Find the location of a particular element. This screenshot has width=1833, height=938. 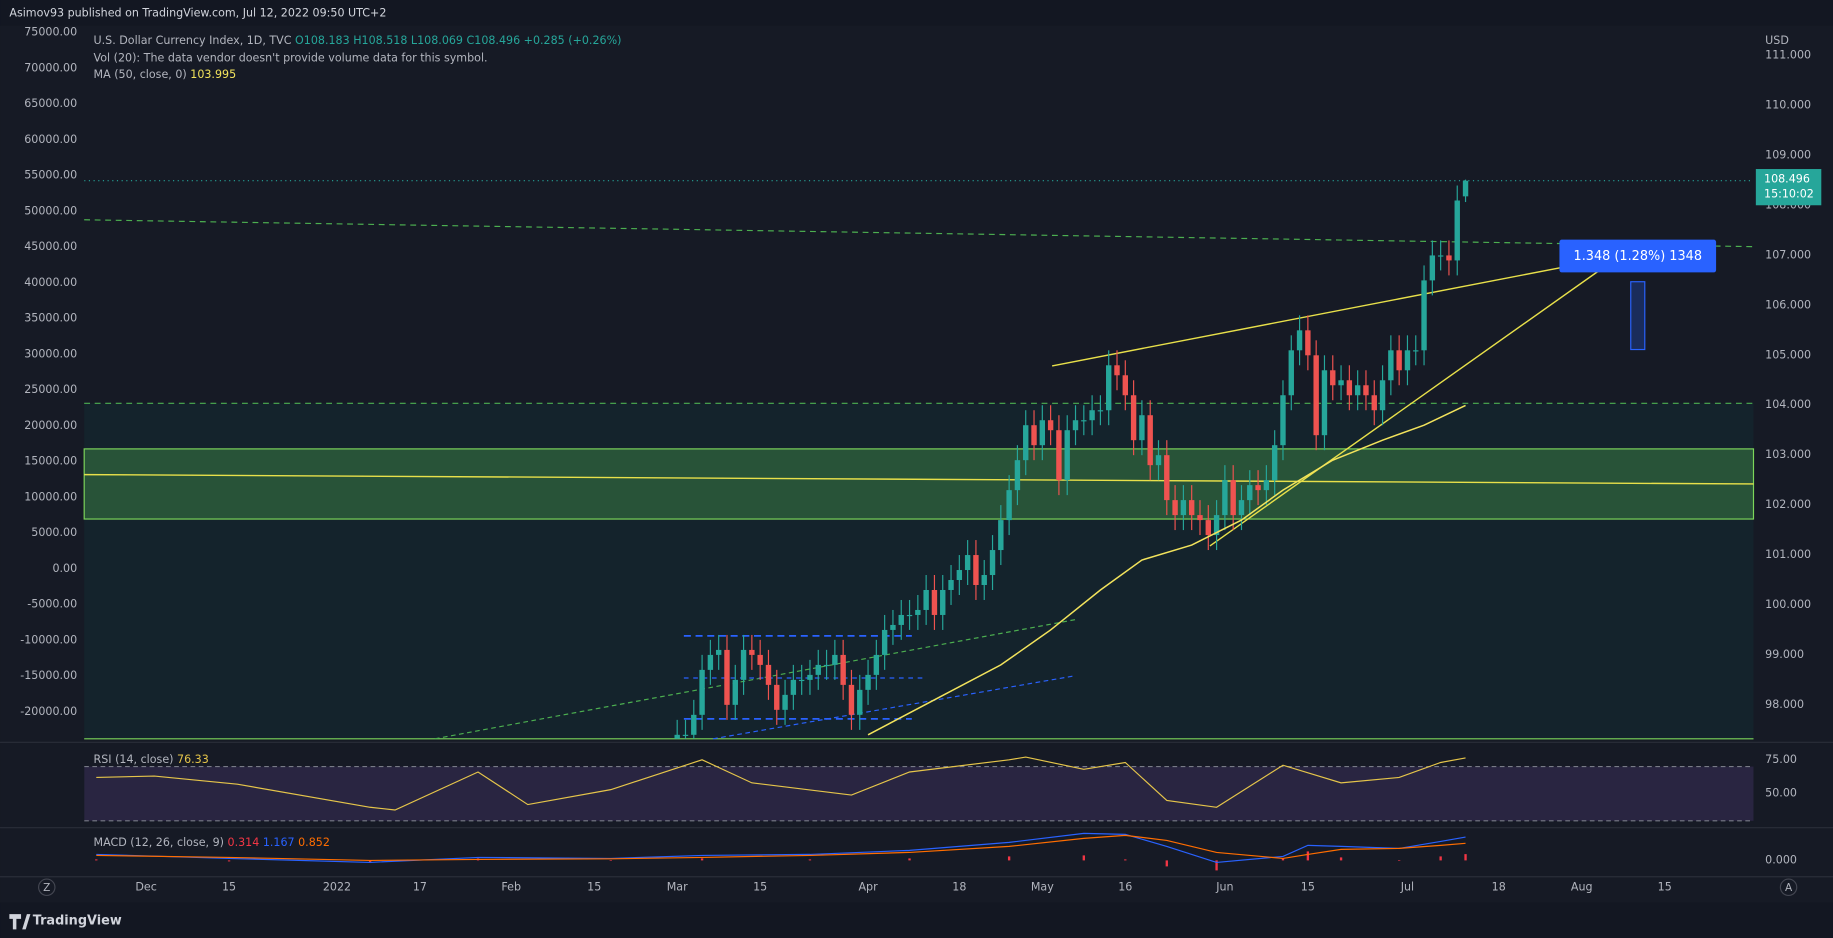

symbol: U.S. Dollar Currency Index, 1D, TVC is located at coordinates (193, 40).